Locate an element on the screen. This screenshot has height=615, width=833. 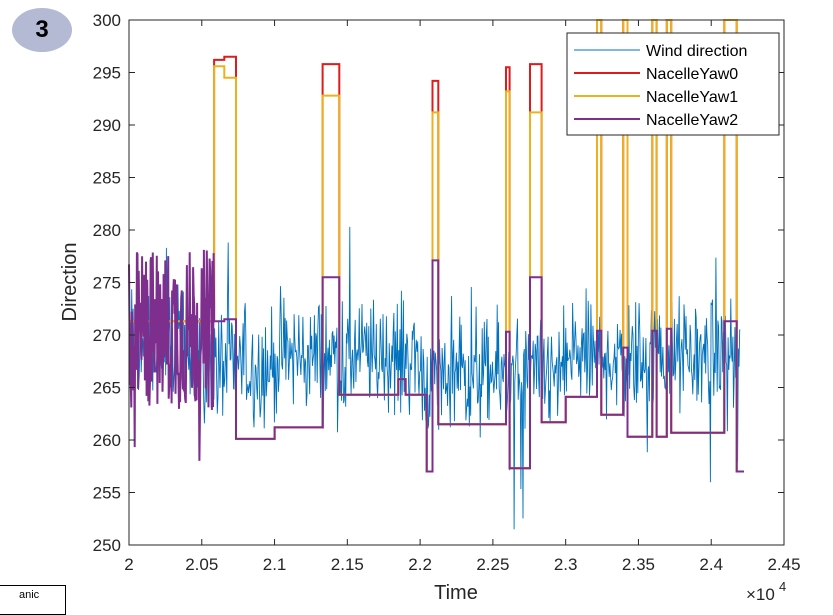
y-tick-label: 285 is located at coordinates (107, 178).